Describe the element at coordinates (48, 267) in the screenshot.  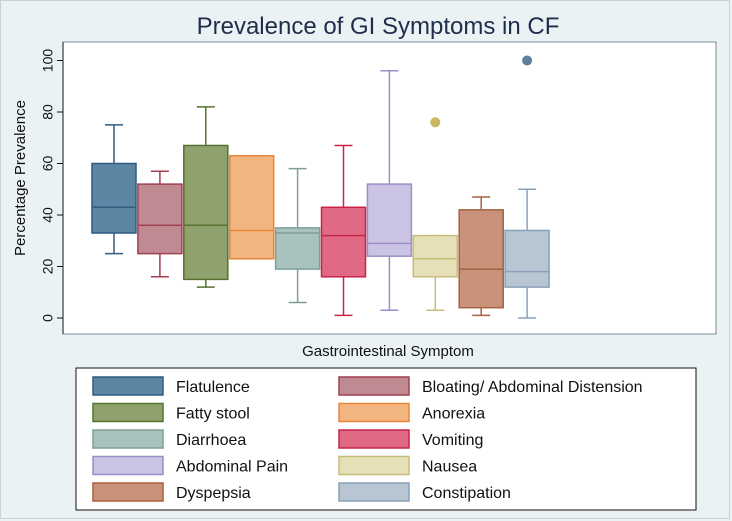
I see `y-tick-label: 20` at that location.